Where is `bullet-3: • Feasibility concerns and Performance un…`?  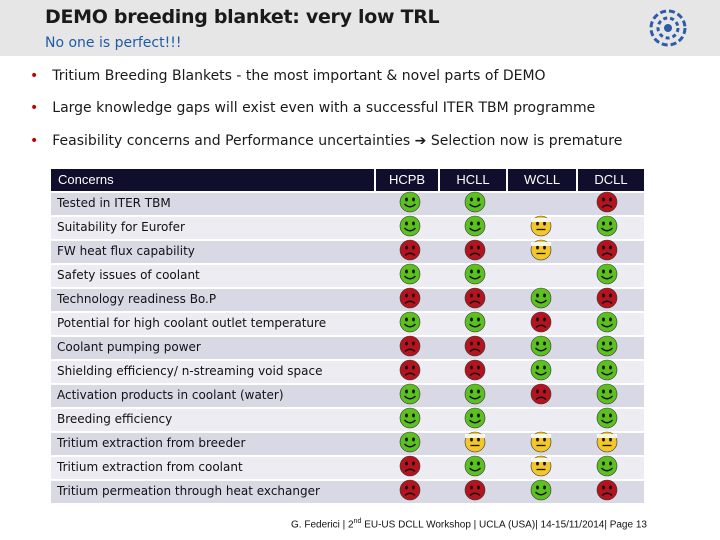 bullet-3: • Feasibility concerns and Performance un… is located at coordinates (326, 141).